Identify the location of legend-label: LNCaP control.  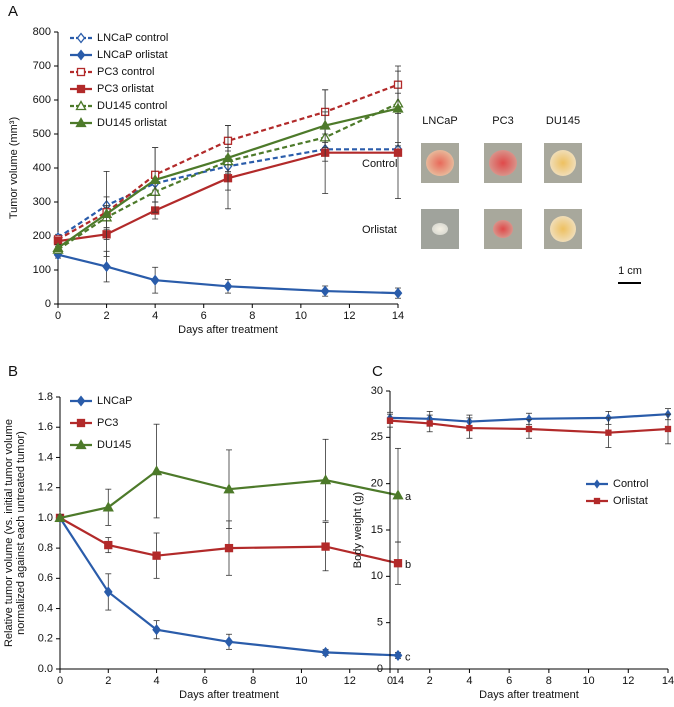
(132, 38).